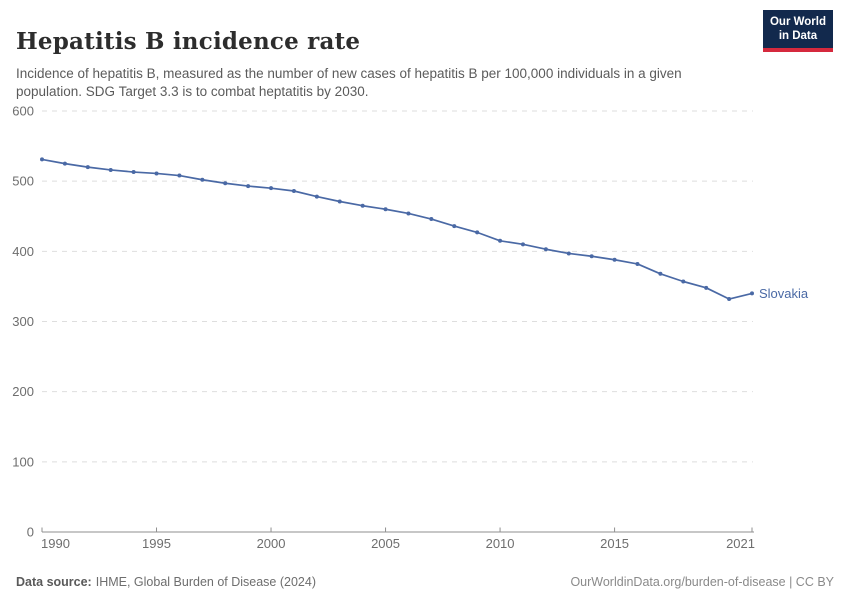 This screenshot has height=600, width=850. What do you see at coordinates (477, 232) in the screenshot?
I see `data-point-2009` at bounding box center [477, 232].